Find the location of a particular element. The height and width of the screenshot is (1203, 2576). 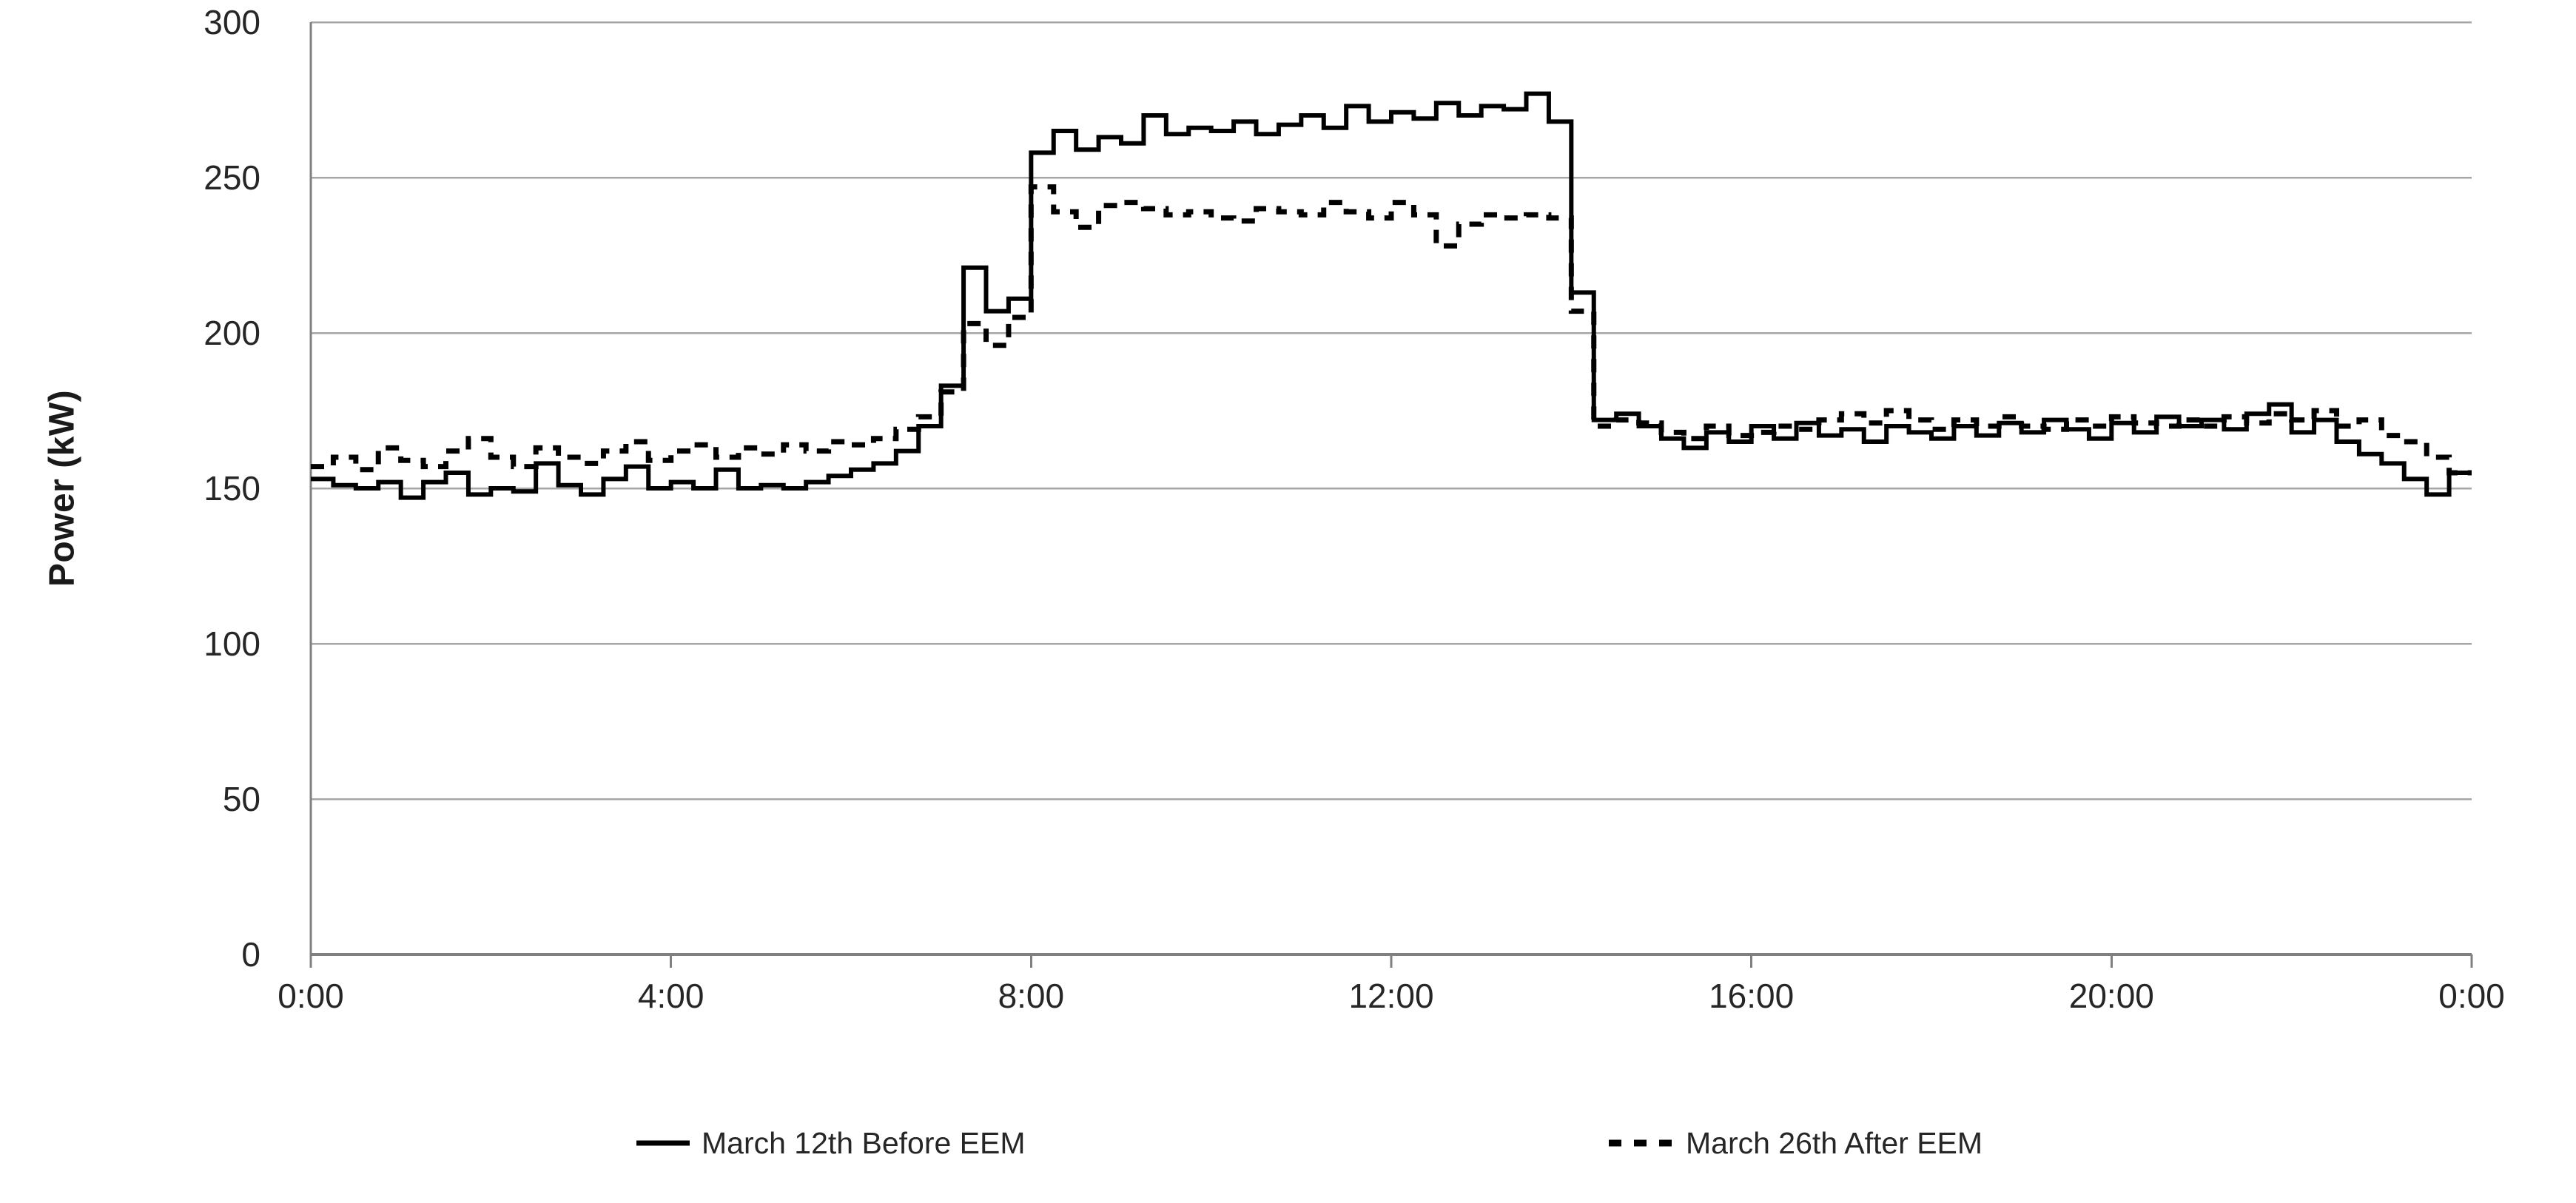

legend-item-before-eem: March 12th Before EEM is located at coordinates (830, 1143).